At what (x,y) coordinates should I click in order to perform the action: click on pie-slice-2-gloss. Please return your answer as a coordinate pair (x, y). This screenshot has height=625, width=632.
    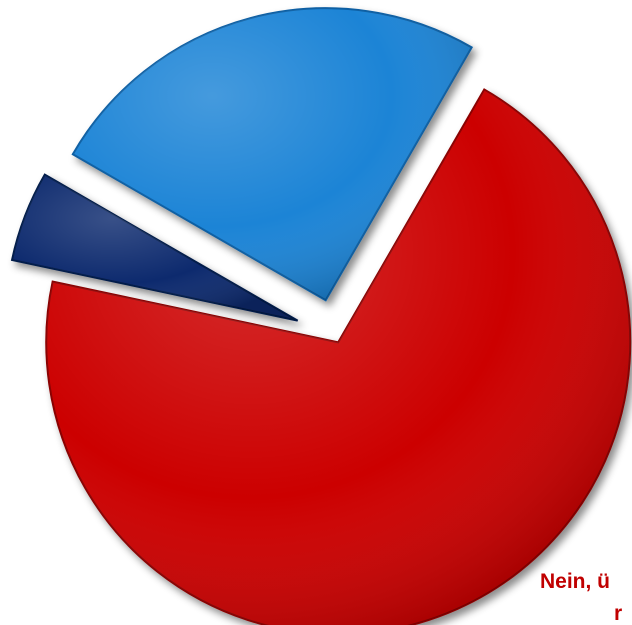
    Looking at the image, I should click on (155, 247).